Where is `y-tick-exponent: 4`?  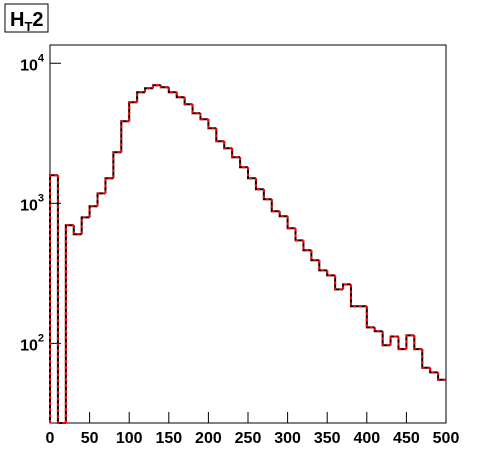
y-tick-exponent: 4 is located at coordinates (41, 58).